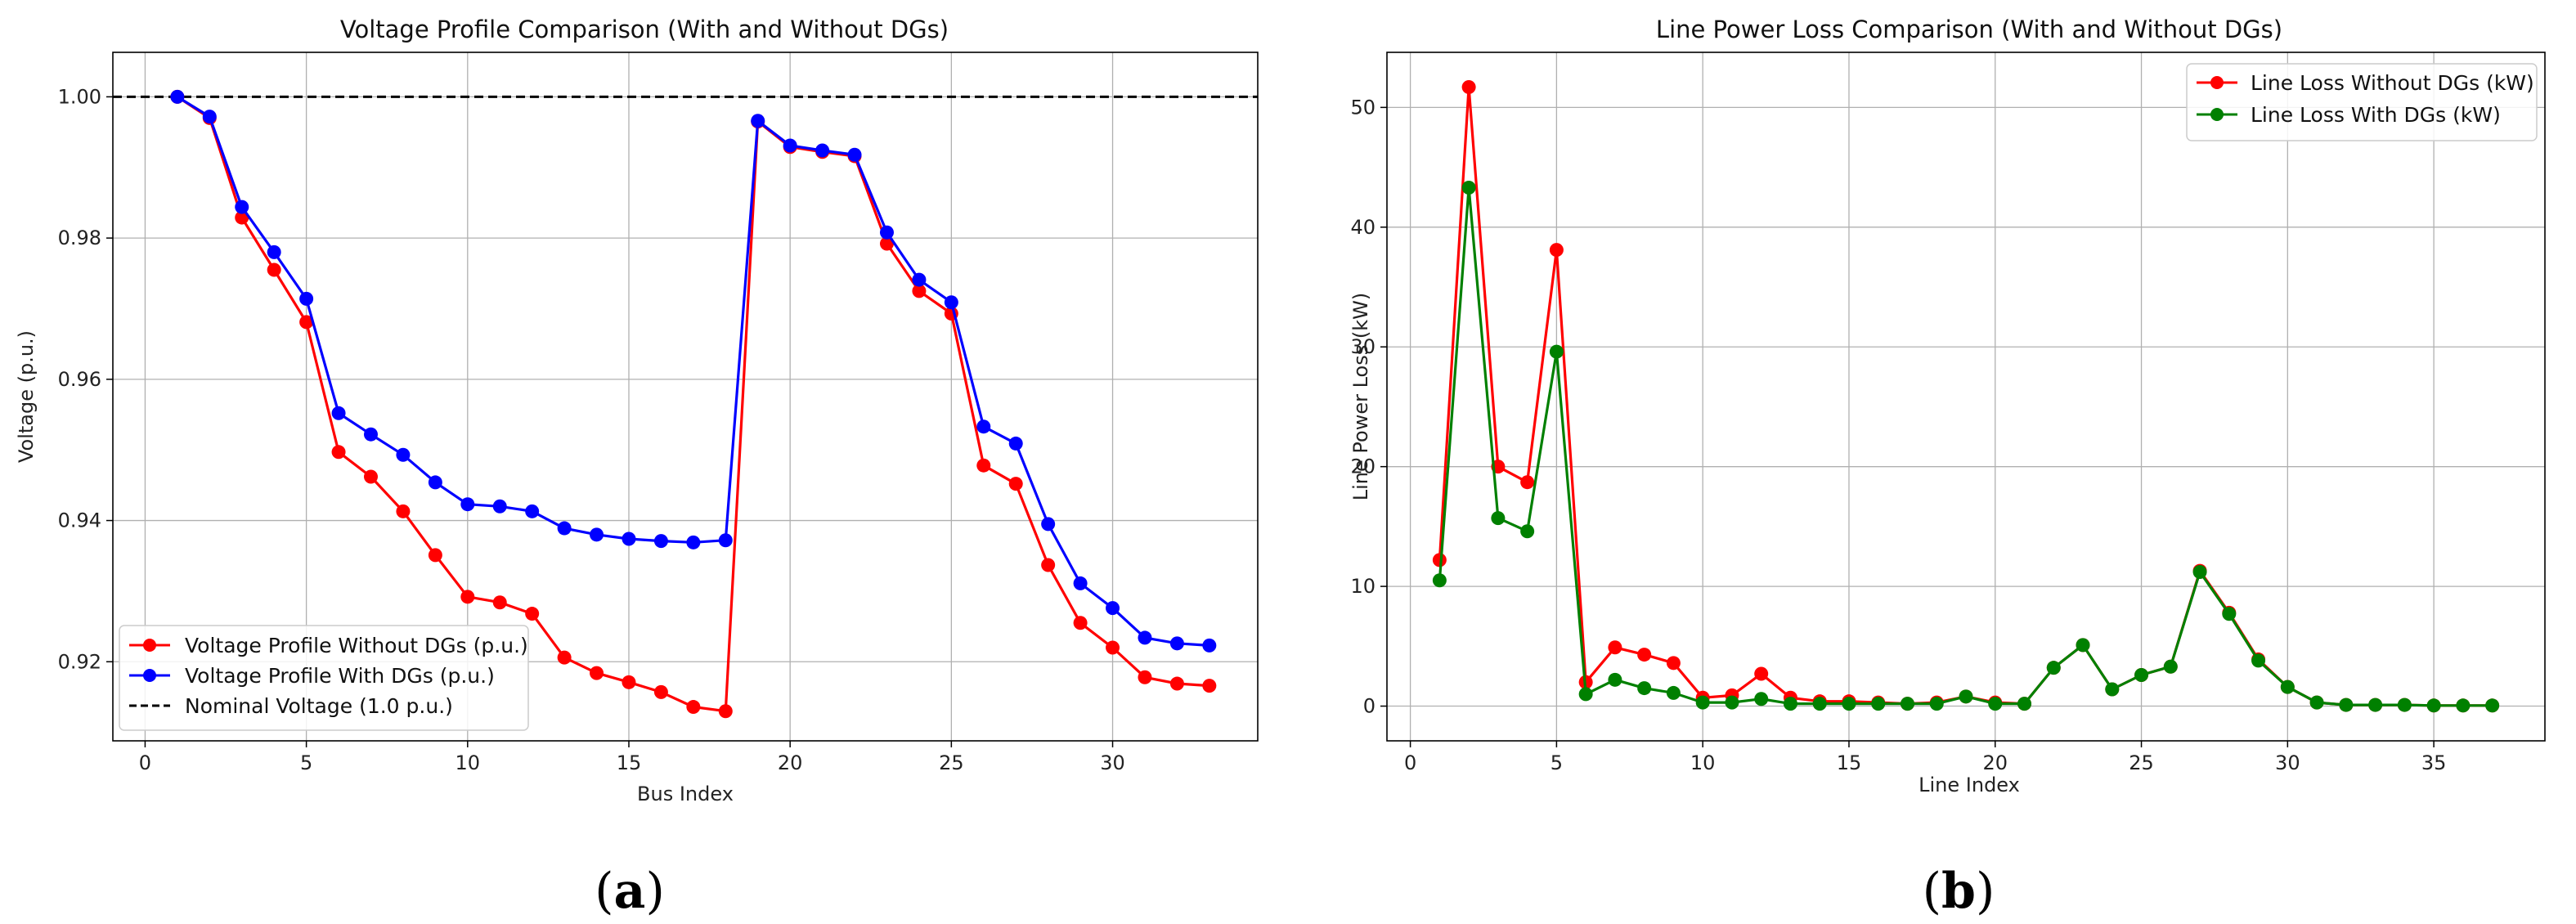 The height and width of the screenshot is (924, 2576). Describe the element at coordinates (1410, 762) in the screenshot. I see `loss-x-tick-label: 0` at that location.